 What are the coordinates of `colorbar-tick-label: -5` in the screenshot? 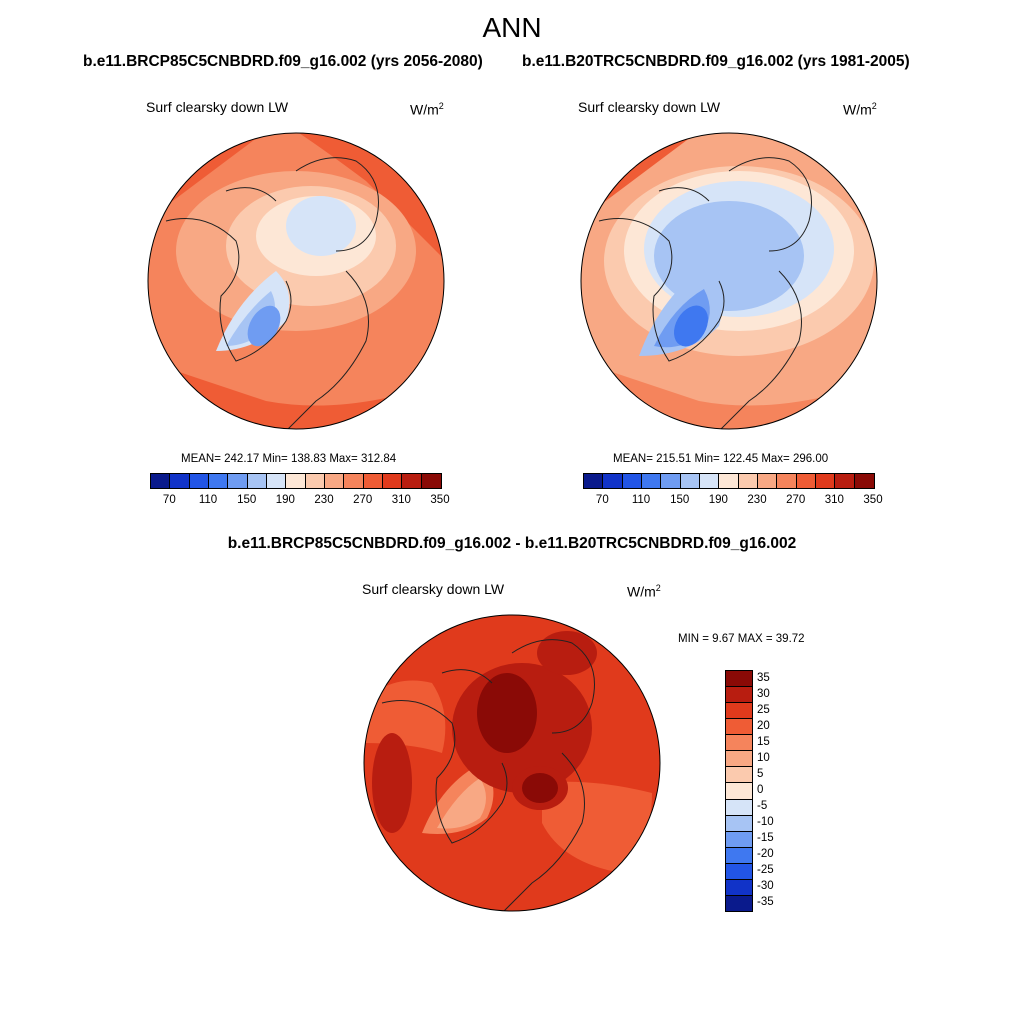 It's located at (762, 806).